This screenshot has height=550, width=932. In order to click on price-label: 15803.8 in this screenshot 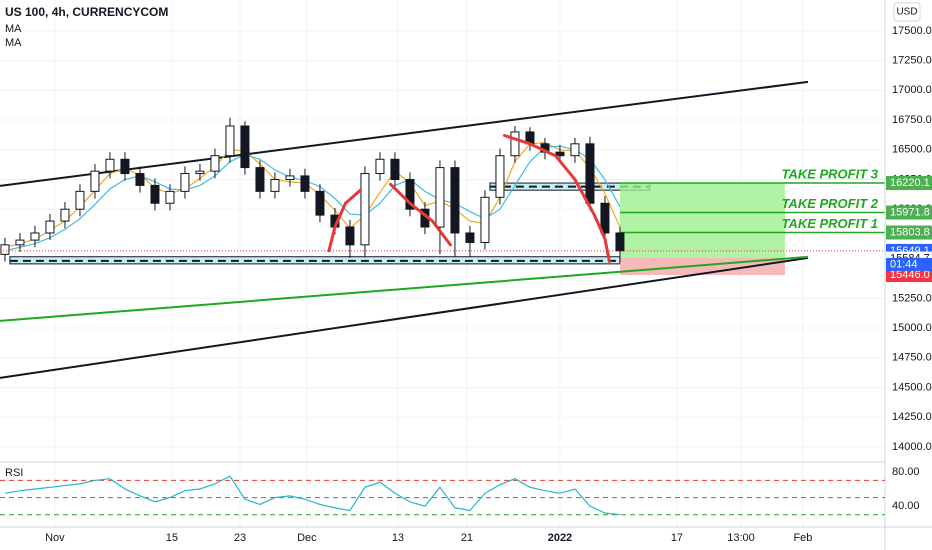, I will do `click(910, 232)`.